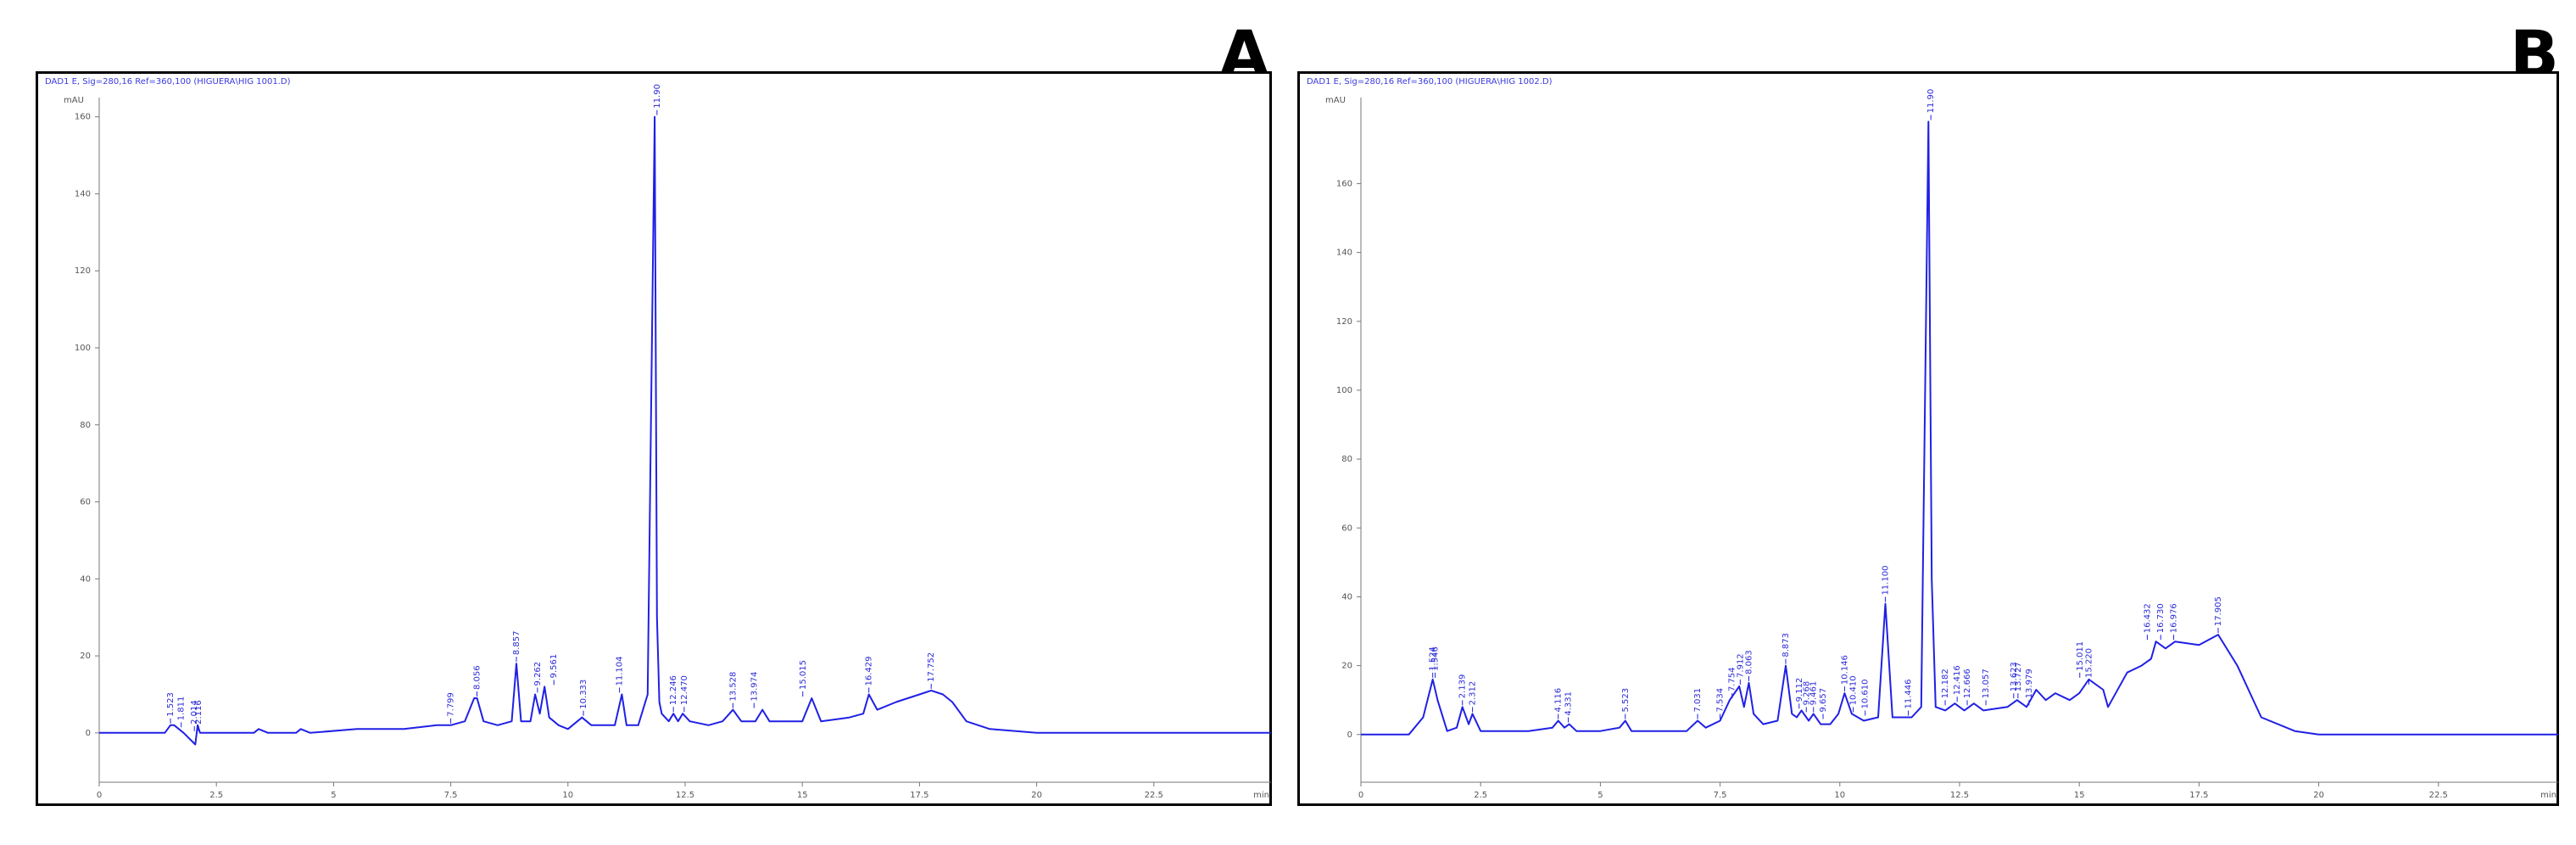 This screenshot has height=845, width=2576. Describe the element at coordinates (2014, 676) in the screenshot. I see `peak-label-b: 13.623` at that location.